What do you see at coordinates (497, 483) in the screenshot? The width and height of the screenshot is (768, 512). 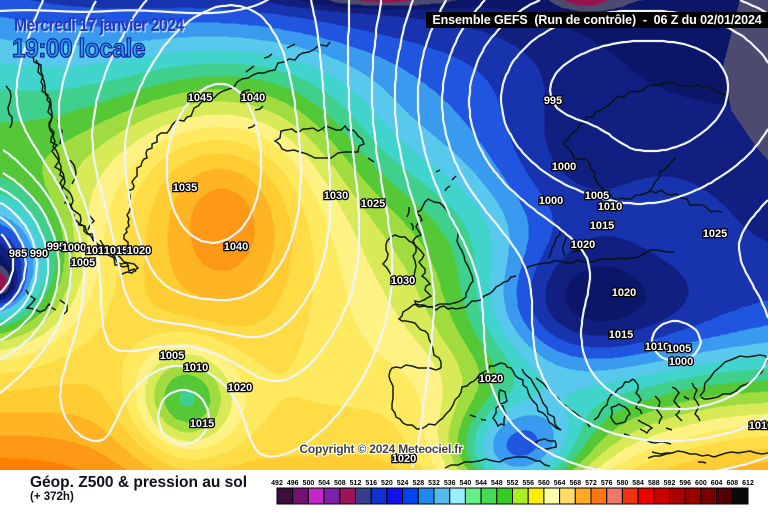 I see `svg-text: 548` at bounding box center [497, 483].